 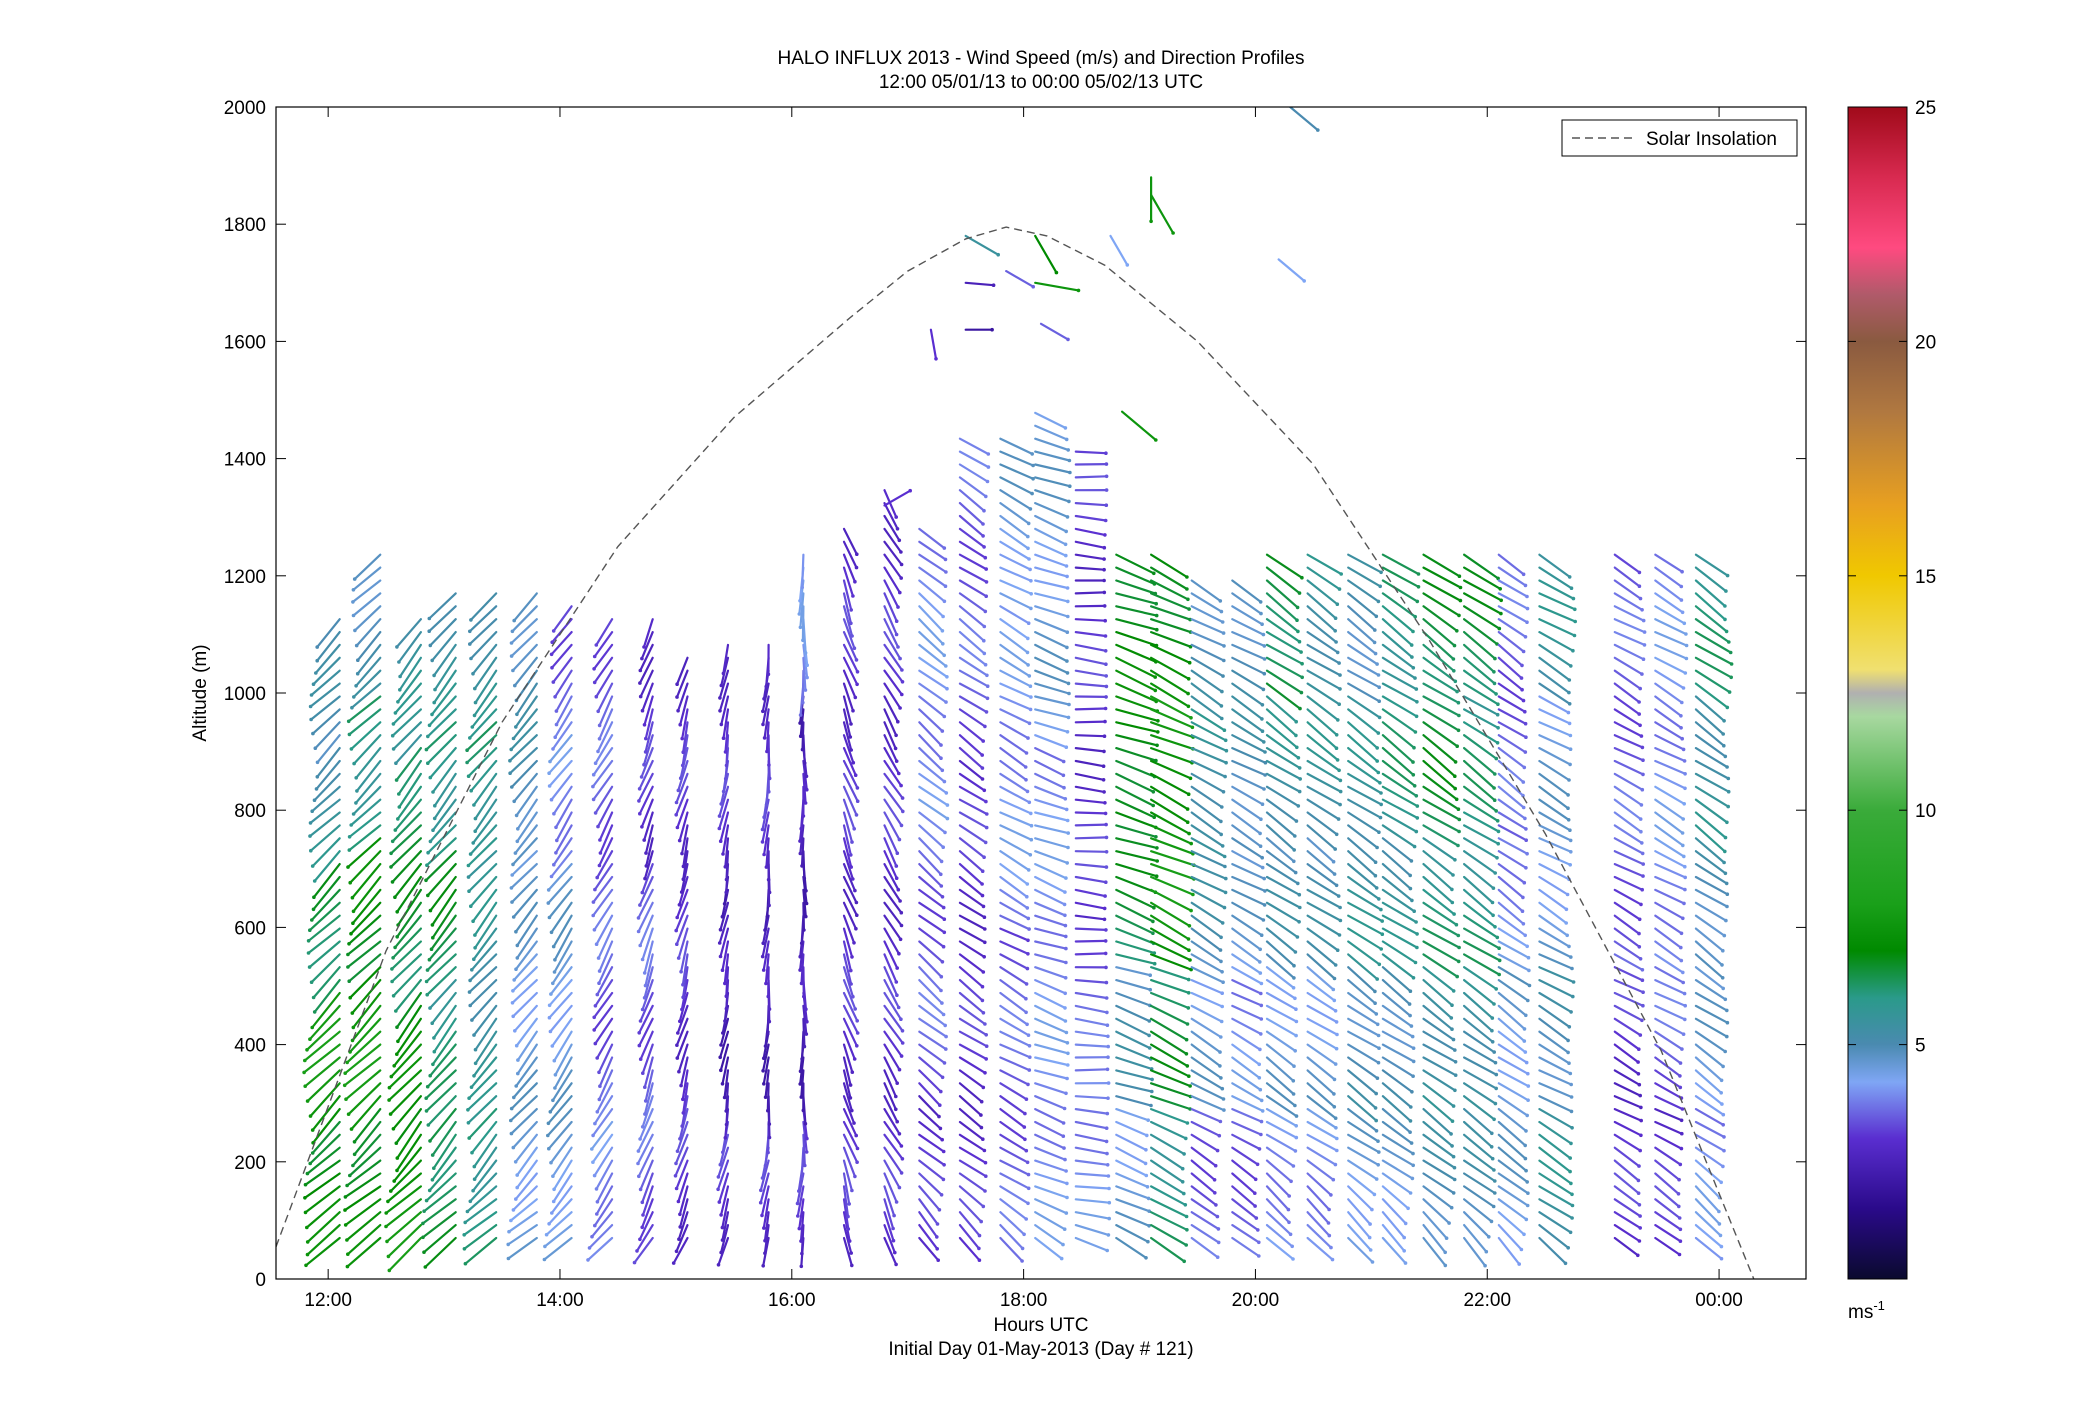 I want to click on y-tick-label: 1000, so click(x=245, y=694).